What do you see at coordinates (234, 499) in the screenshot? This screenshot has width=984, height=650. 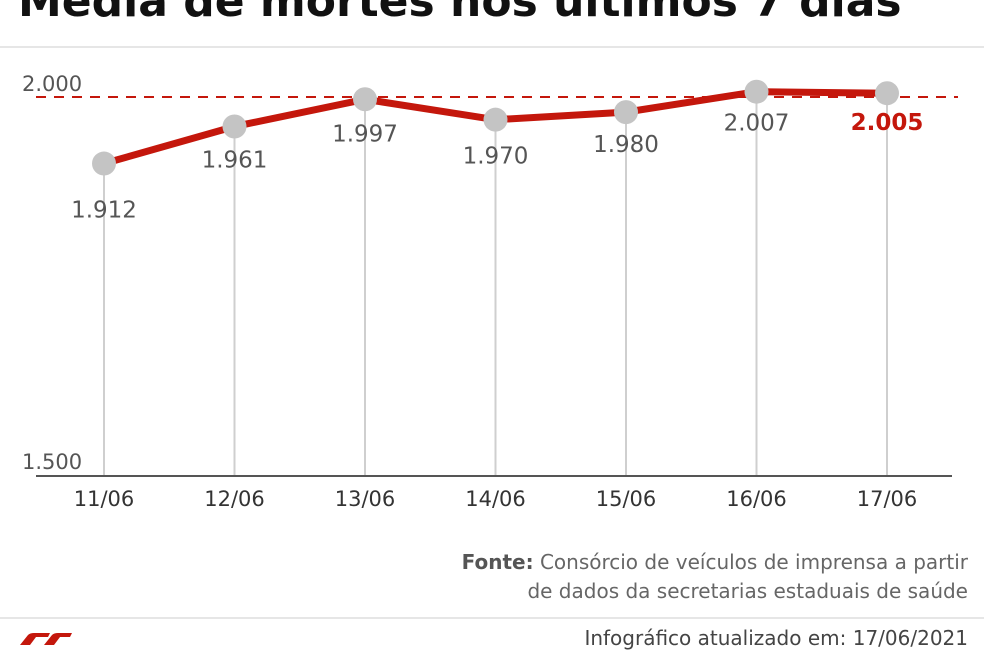 I see `x-tick-label: 12/06` at bounding box center [234, 499].